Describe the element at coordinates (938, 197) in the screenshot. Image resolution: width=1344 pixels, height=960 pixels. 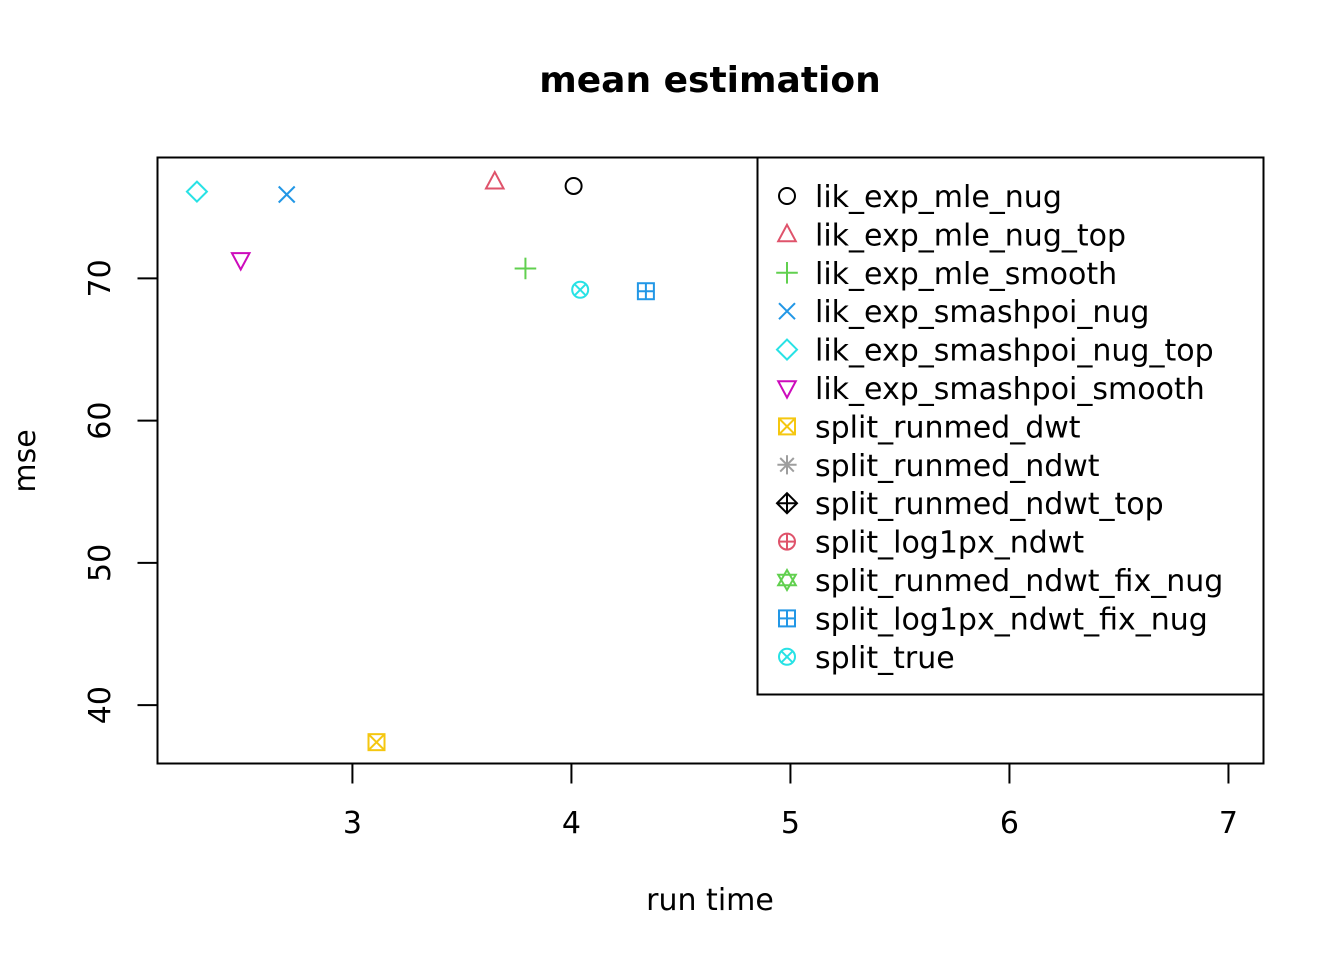
I see `legend-label: lik_exp_mle_nug` at that location.